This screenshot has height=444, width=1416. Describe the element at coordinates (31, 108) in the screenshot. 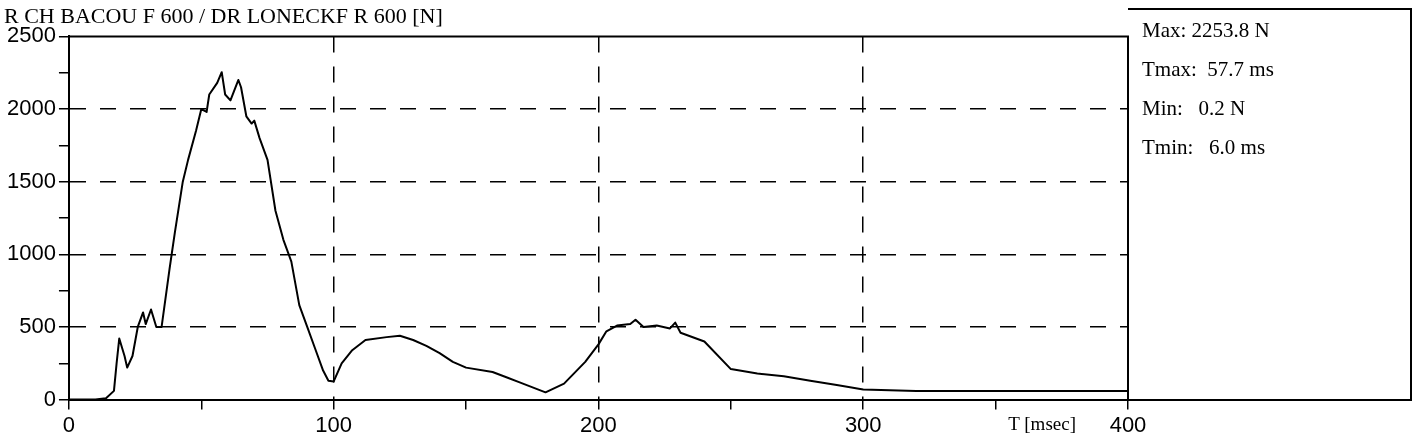

I see `y-tick-label: 2000` at that location.